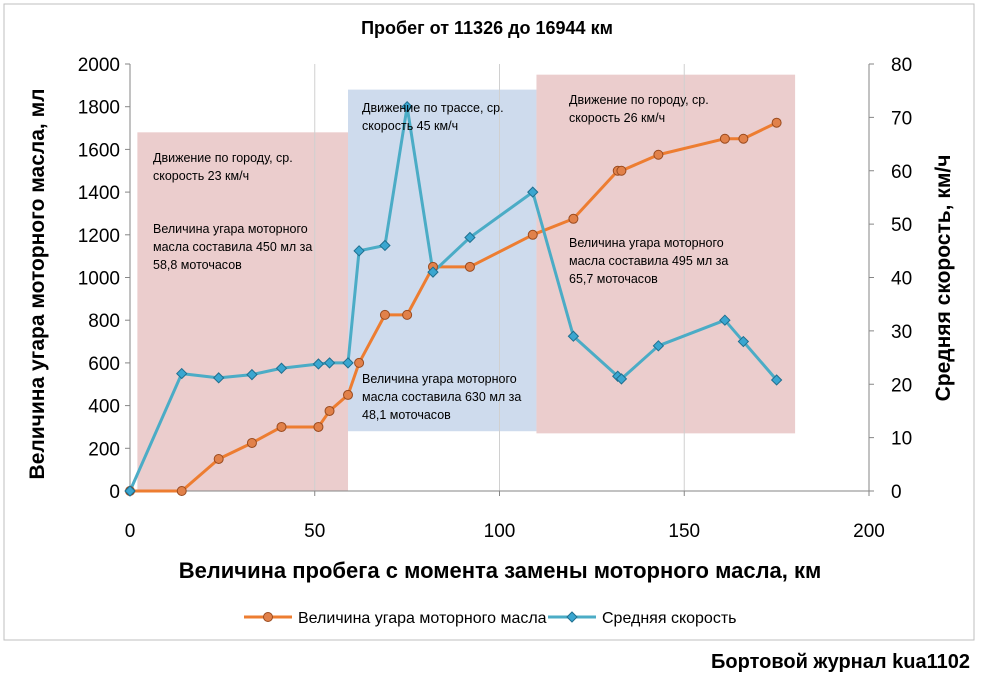 The image size is (982, 680). What do you see at coordinates (896, 492) in the screenshot?
I see `y-right-tick-label: 0` at bounding box center [896, 492].